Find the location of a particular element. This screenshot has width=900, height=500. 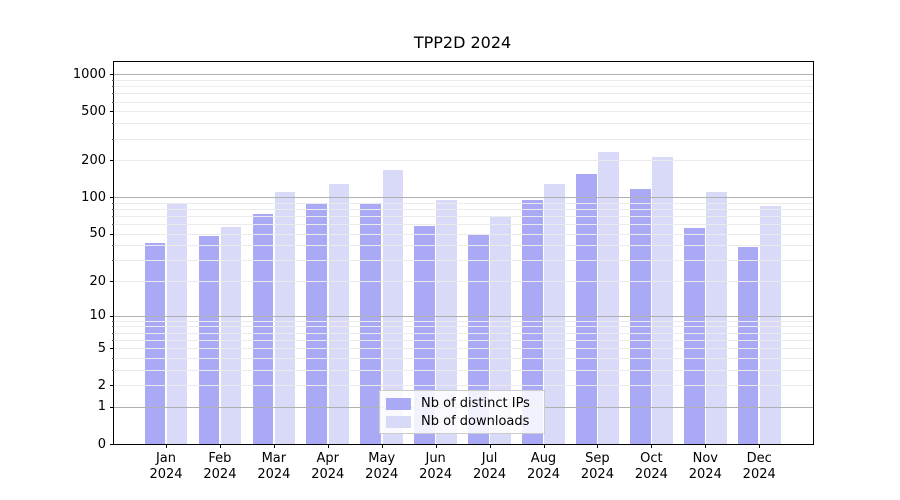

legend-item-downloads: Nb of downloads is located at coordinates (462, 422).